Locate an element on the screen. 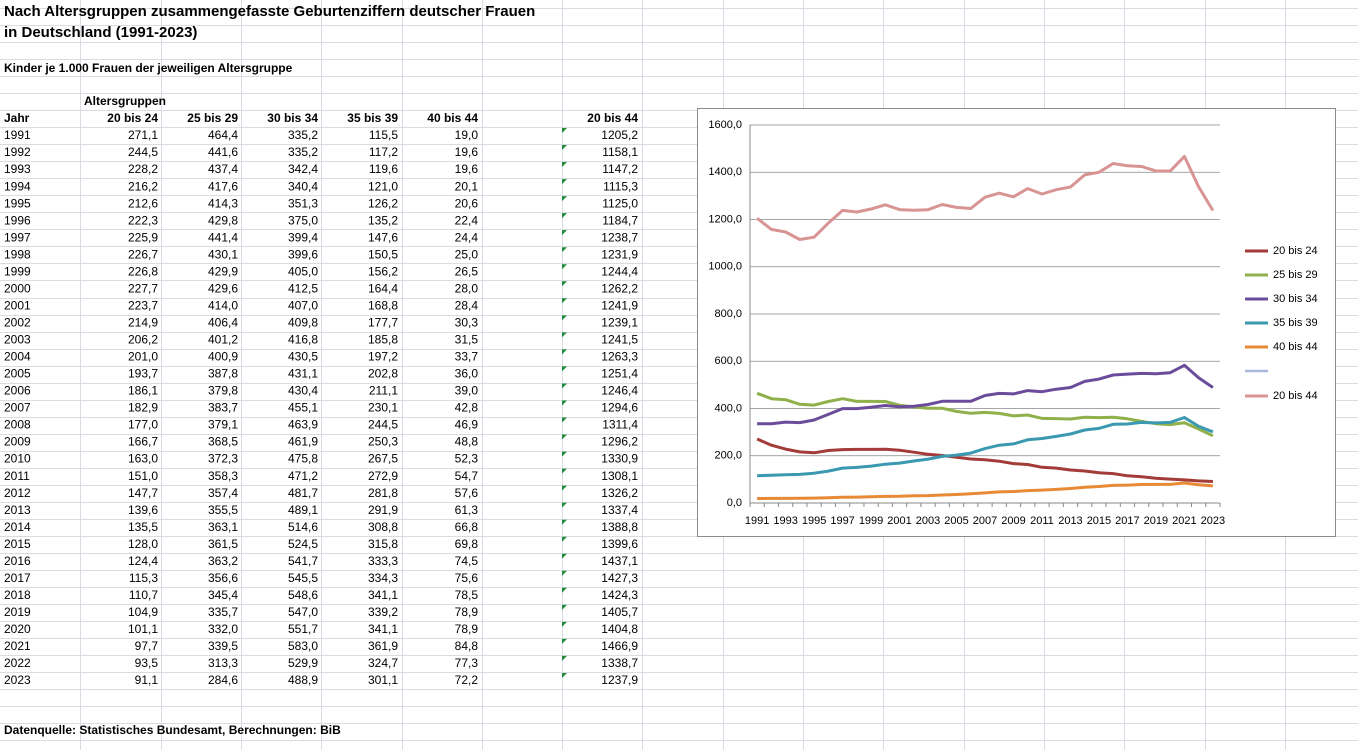 The width and height of the screenshot is (1358, 750). cell-value: 545,5 is located at coordinates (303, 578).